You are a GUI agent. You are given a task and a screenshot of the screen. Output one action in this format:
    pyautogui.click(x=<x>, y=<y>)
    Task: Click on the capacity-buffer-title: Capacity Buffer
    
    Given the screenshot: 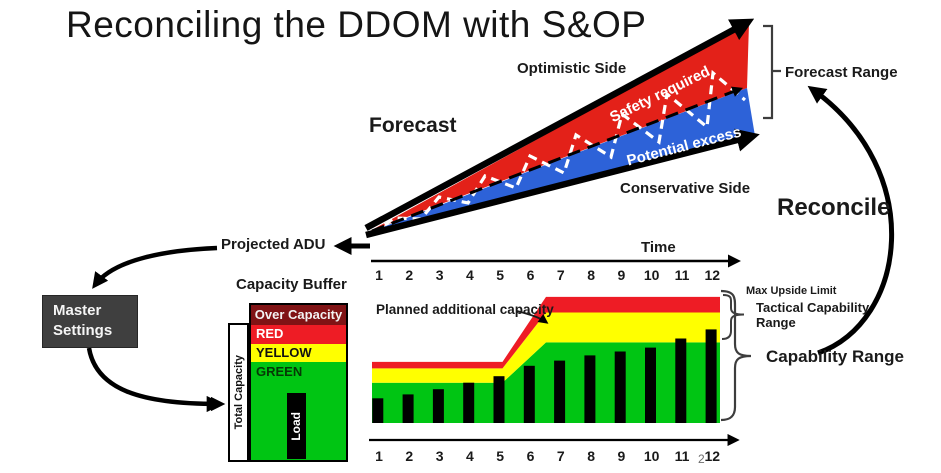 What is the action you would take?
    pyautogui.click(x=291, y=284)
    